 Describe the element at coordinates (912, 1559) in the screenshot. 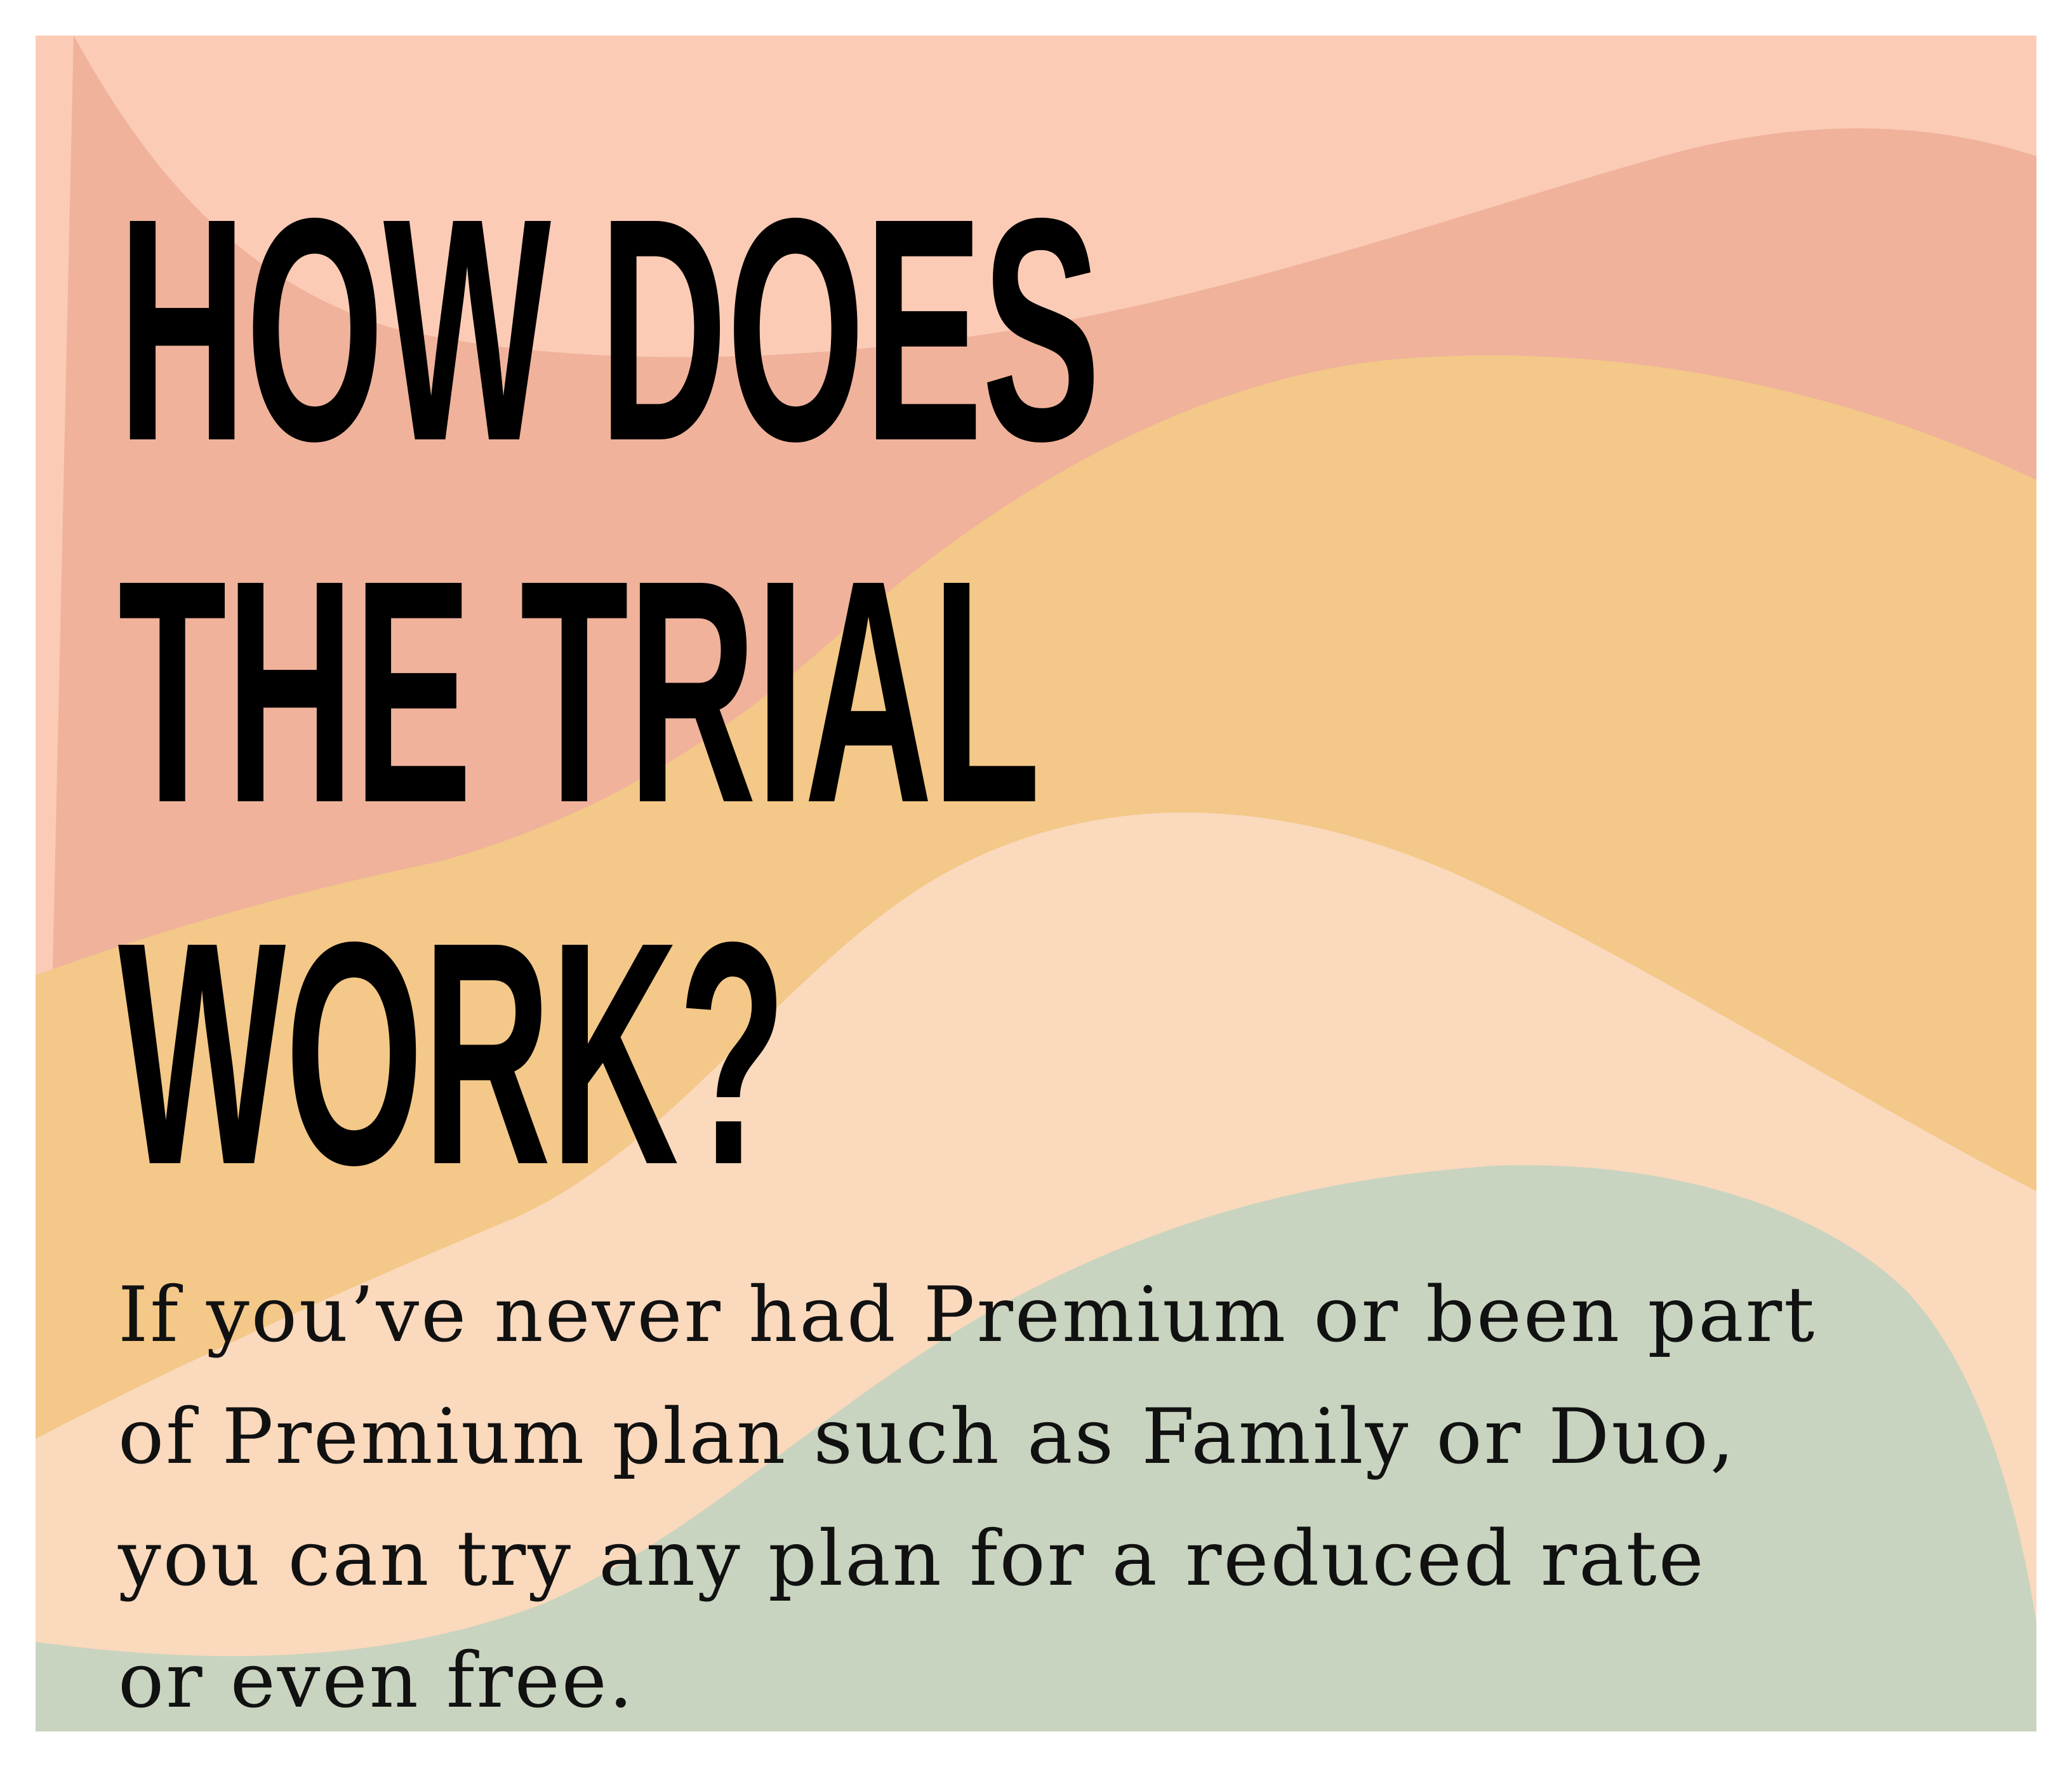

I see `body-line-3: you can try any plan for a reduced rate` at that location.